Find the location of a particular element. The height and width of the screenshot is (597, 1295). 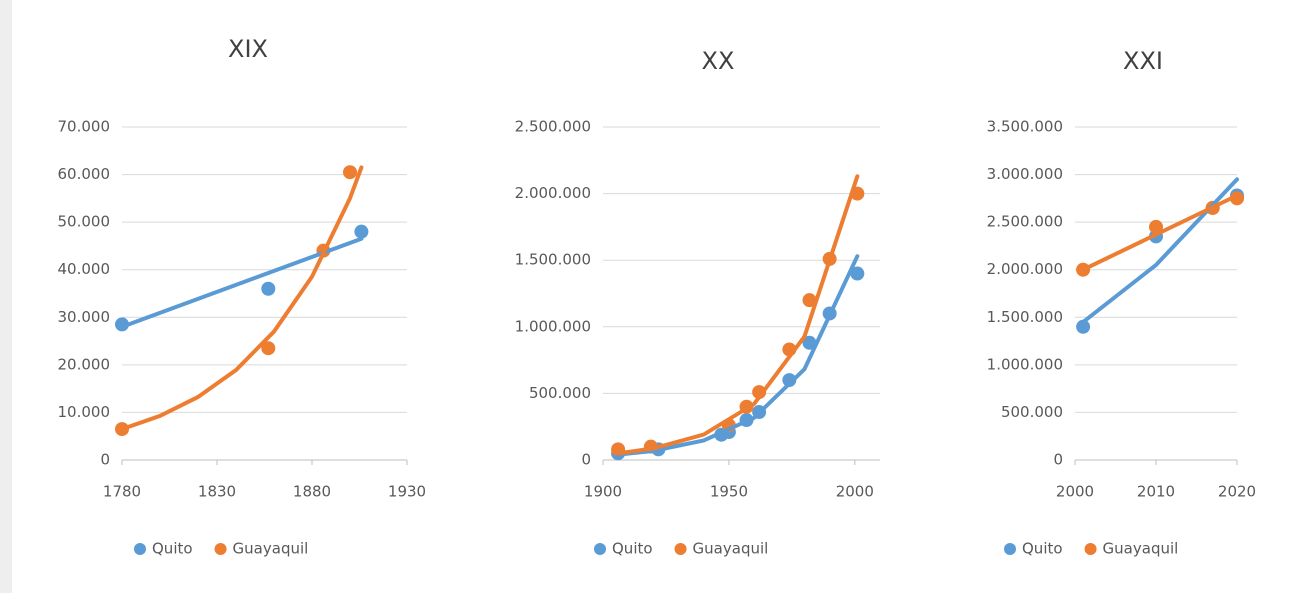

x-tick-label: 1880 is located at coordinates (312, 492).